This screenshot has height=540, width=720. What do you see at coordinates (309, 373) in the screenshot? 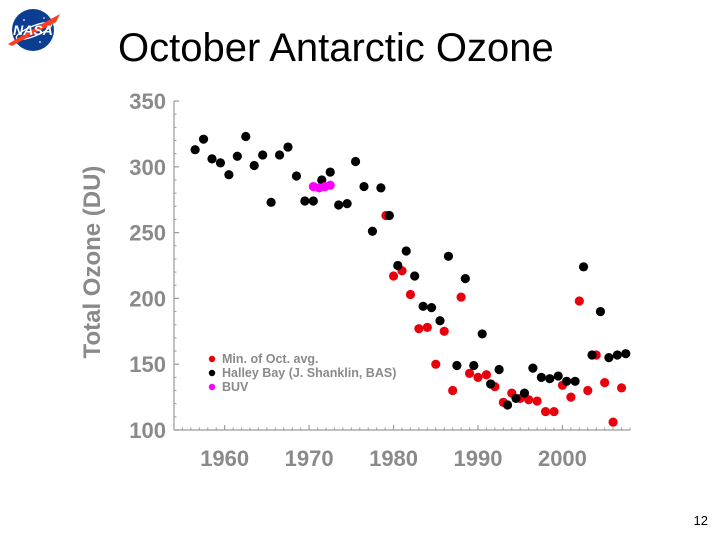
I see `legend-label: Halley Bay (J. Shanklin, BAS)` at bounding box center [309, 373].